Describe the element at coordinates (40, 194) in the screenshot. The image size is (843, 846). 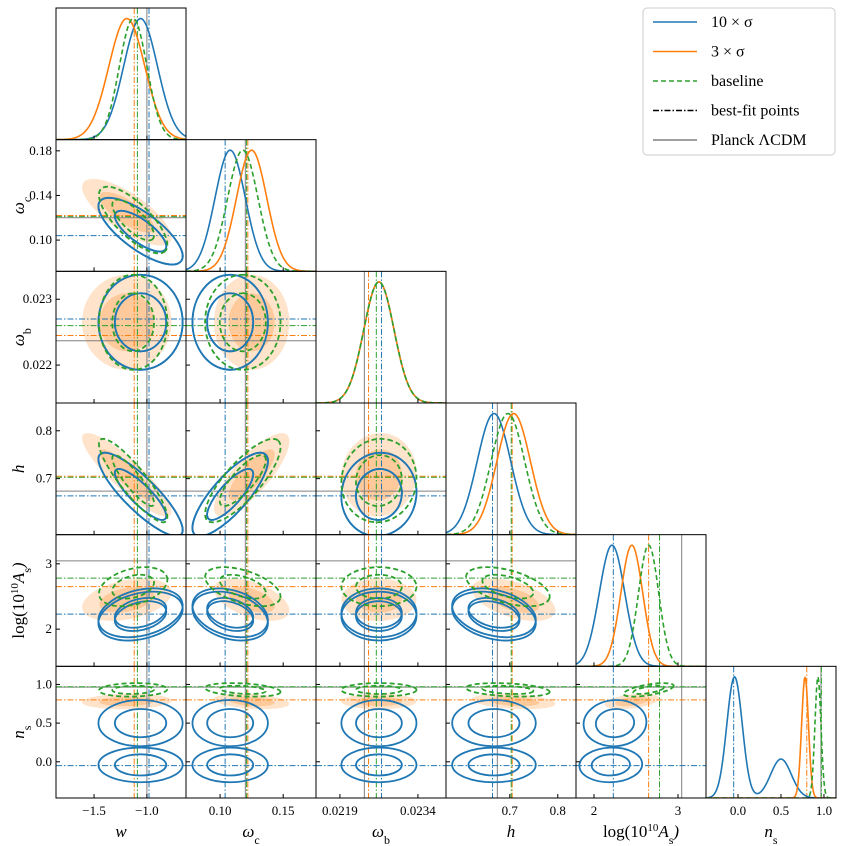
I see `y-tick-label: 0.14` at that location.